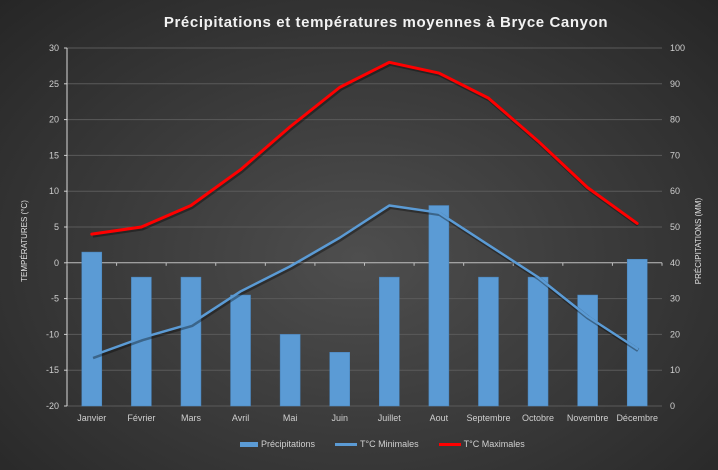  I want to click on y2-tick-label: 50, so click(675, 227).